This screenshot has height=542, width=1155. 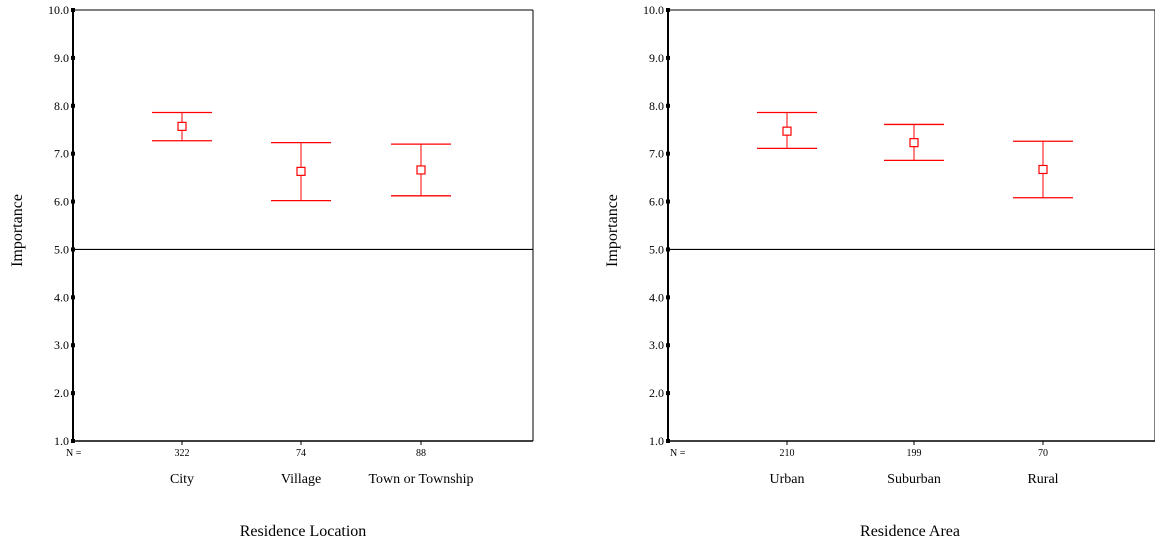 What do you see at coordinates (182, 479) in the screenshot?
I see `category-label: City` at bounding box center [182, 479].